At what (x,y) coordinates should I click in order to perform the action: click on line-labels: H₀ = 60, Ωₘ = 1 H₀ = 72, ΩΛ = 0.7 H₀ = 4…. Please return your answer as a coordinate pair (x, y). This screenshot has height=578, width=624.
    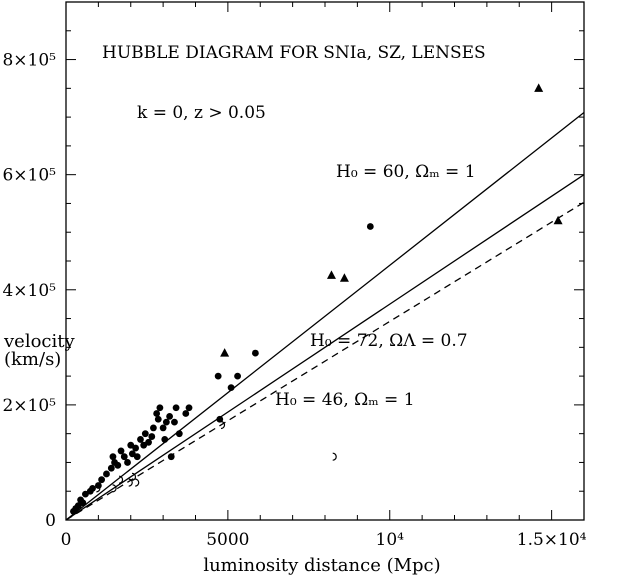
    Looking at the image, I should click on (375, 286).